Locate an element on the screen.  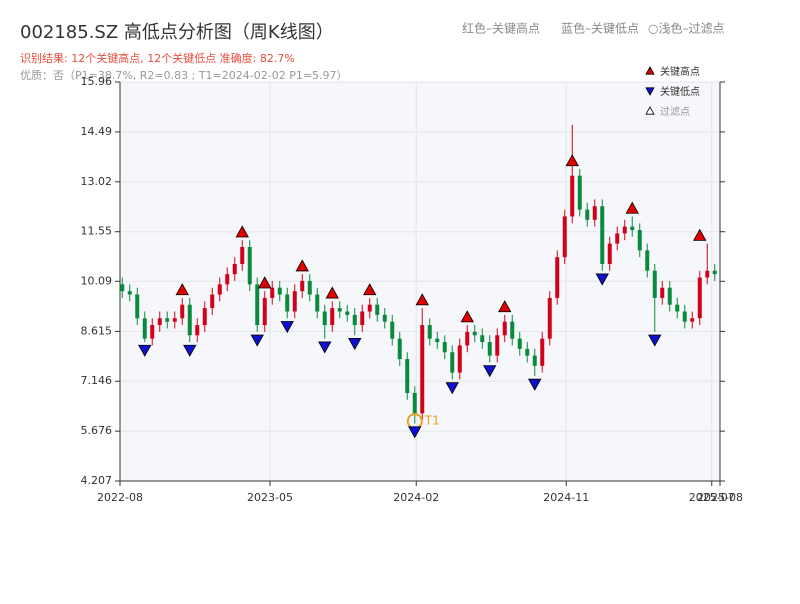
chart-title: 002185.SZ 高低点分析图（周K线图） is located at coordinates (177, 32).